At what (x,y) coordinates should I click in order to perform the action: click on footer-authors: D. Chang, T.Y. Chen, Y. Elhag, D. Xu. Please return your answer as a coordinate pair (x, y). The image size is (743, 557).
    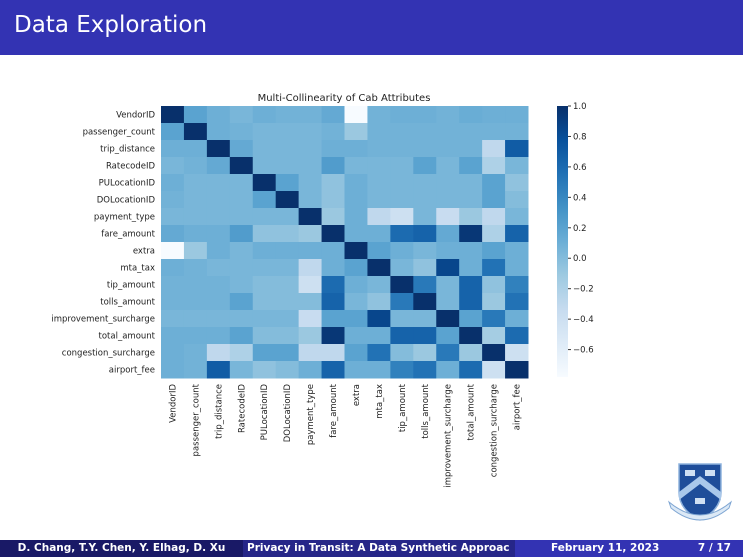
    Looking at the image, I should click on (121, 548).